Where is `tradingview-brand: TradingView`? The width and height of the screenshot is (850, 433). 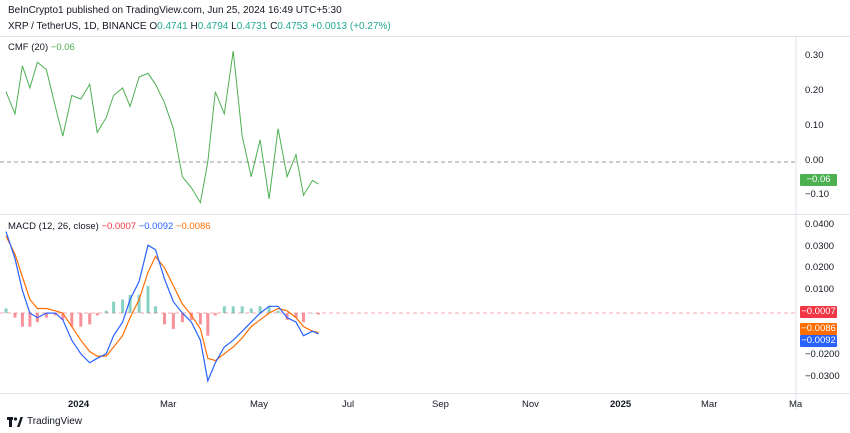
tradingview-brand: TradingView is located at coordinates (55, 421).